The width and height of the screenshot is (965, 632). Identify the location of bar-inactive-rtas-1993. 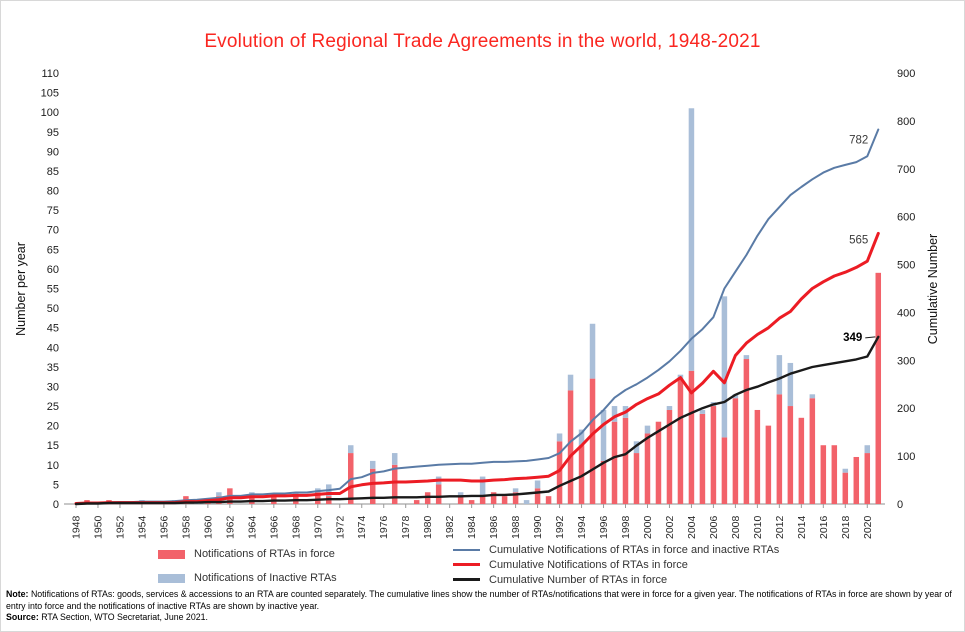
(570, 382).